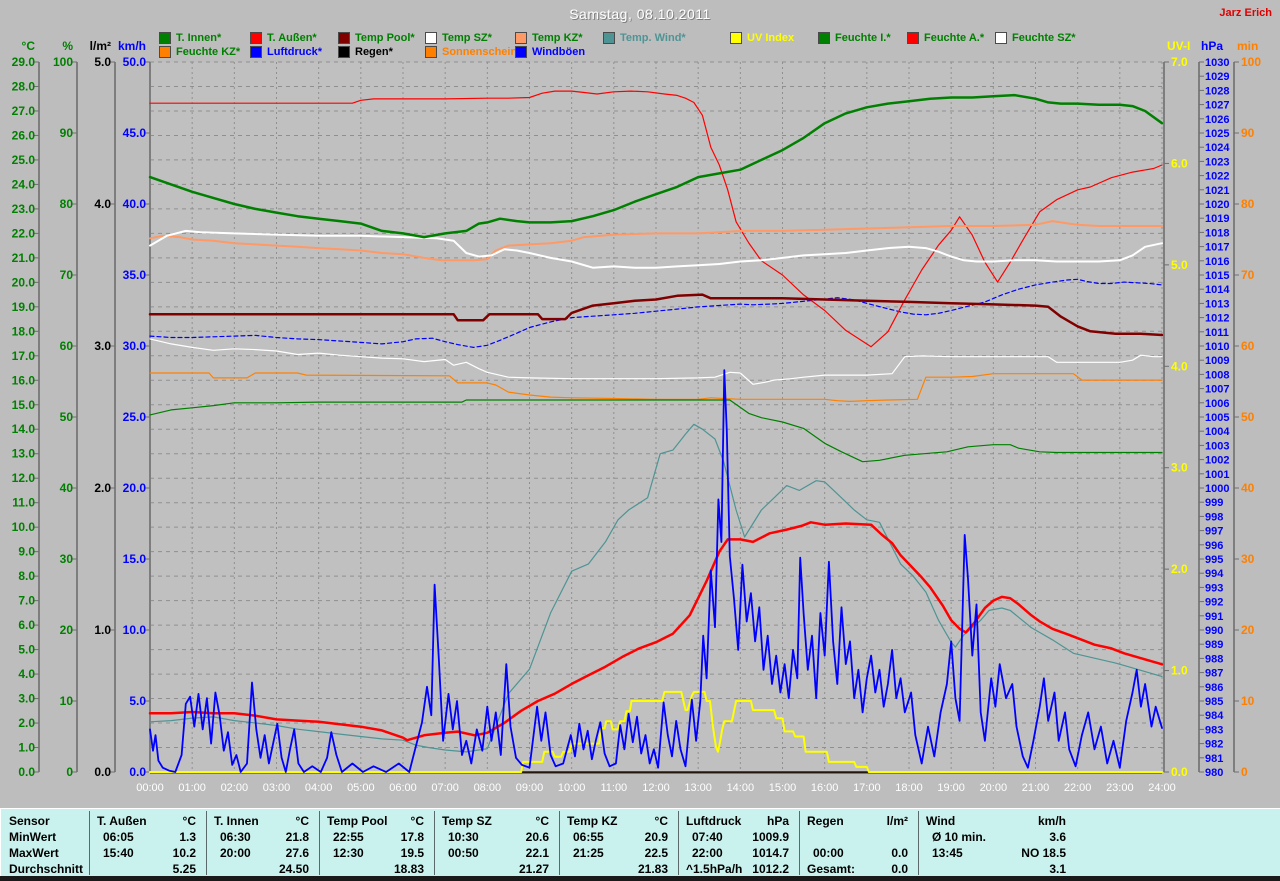 The image size is (1280, 881). What do you see at coordinates (550, 51) in the screenshot?
I see `legend-item-windb-en: Windböen` at bounding box center [550, 51].